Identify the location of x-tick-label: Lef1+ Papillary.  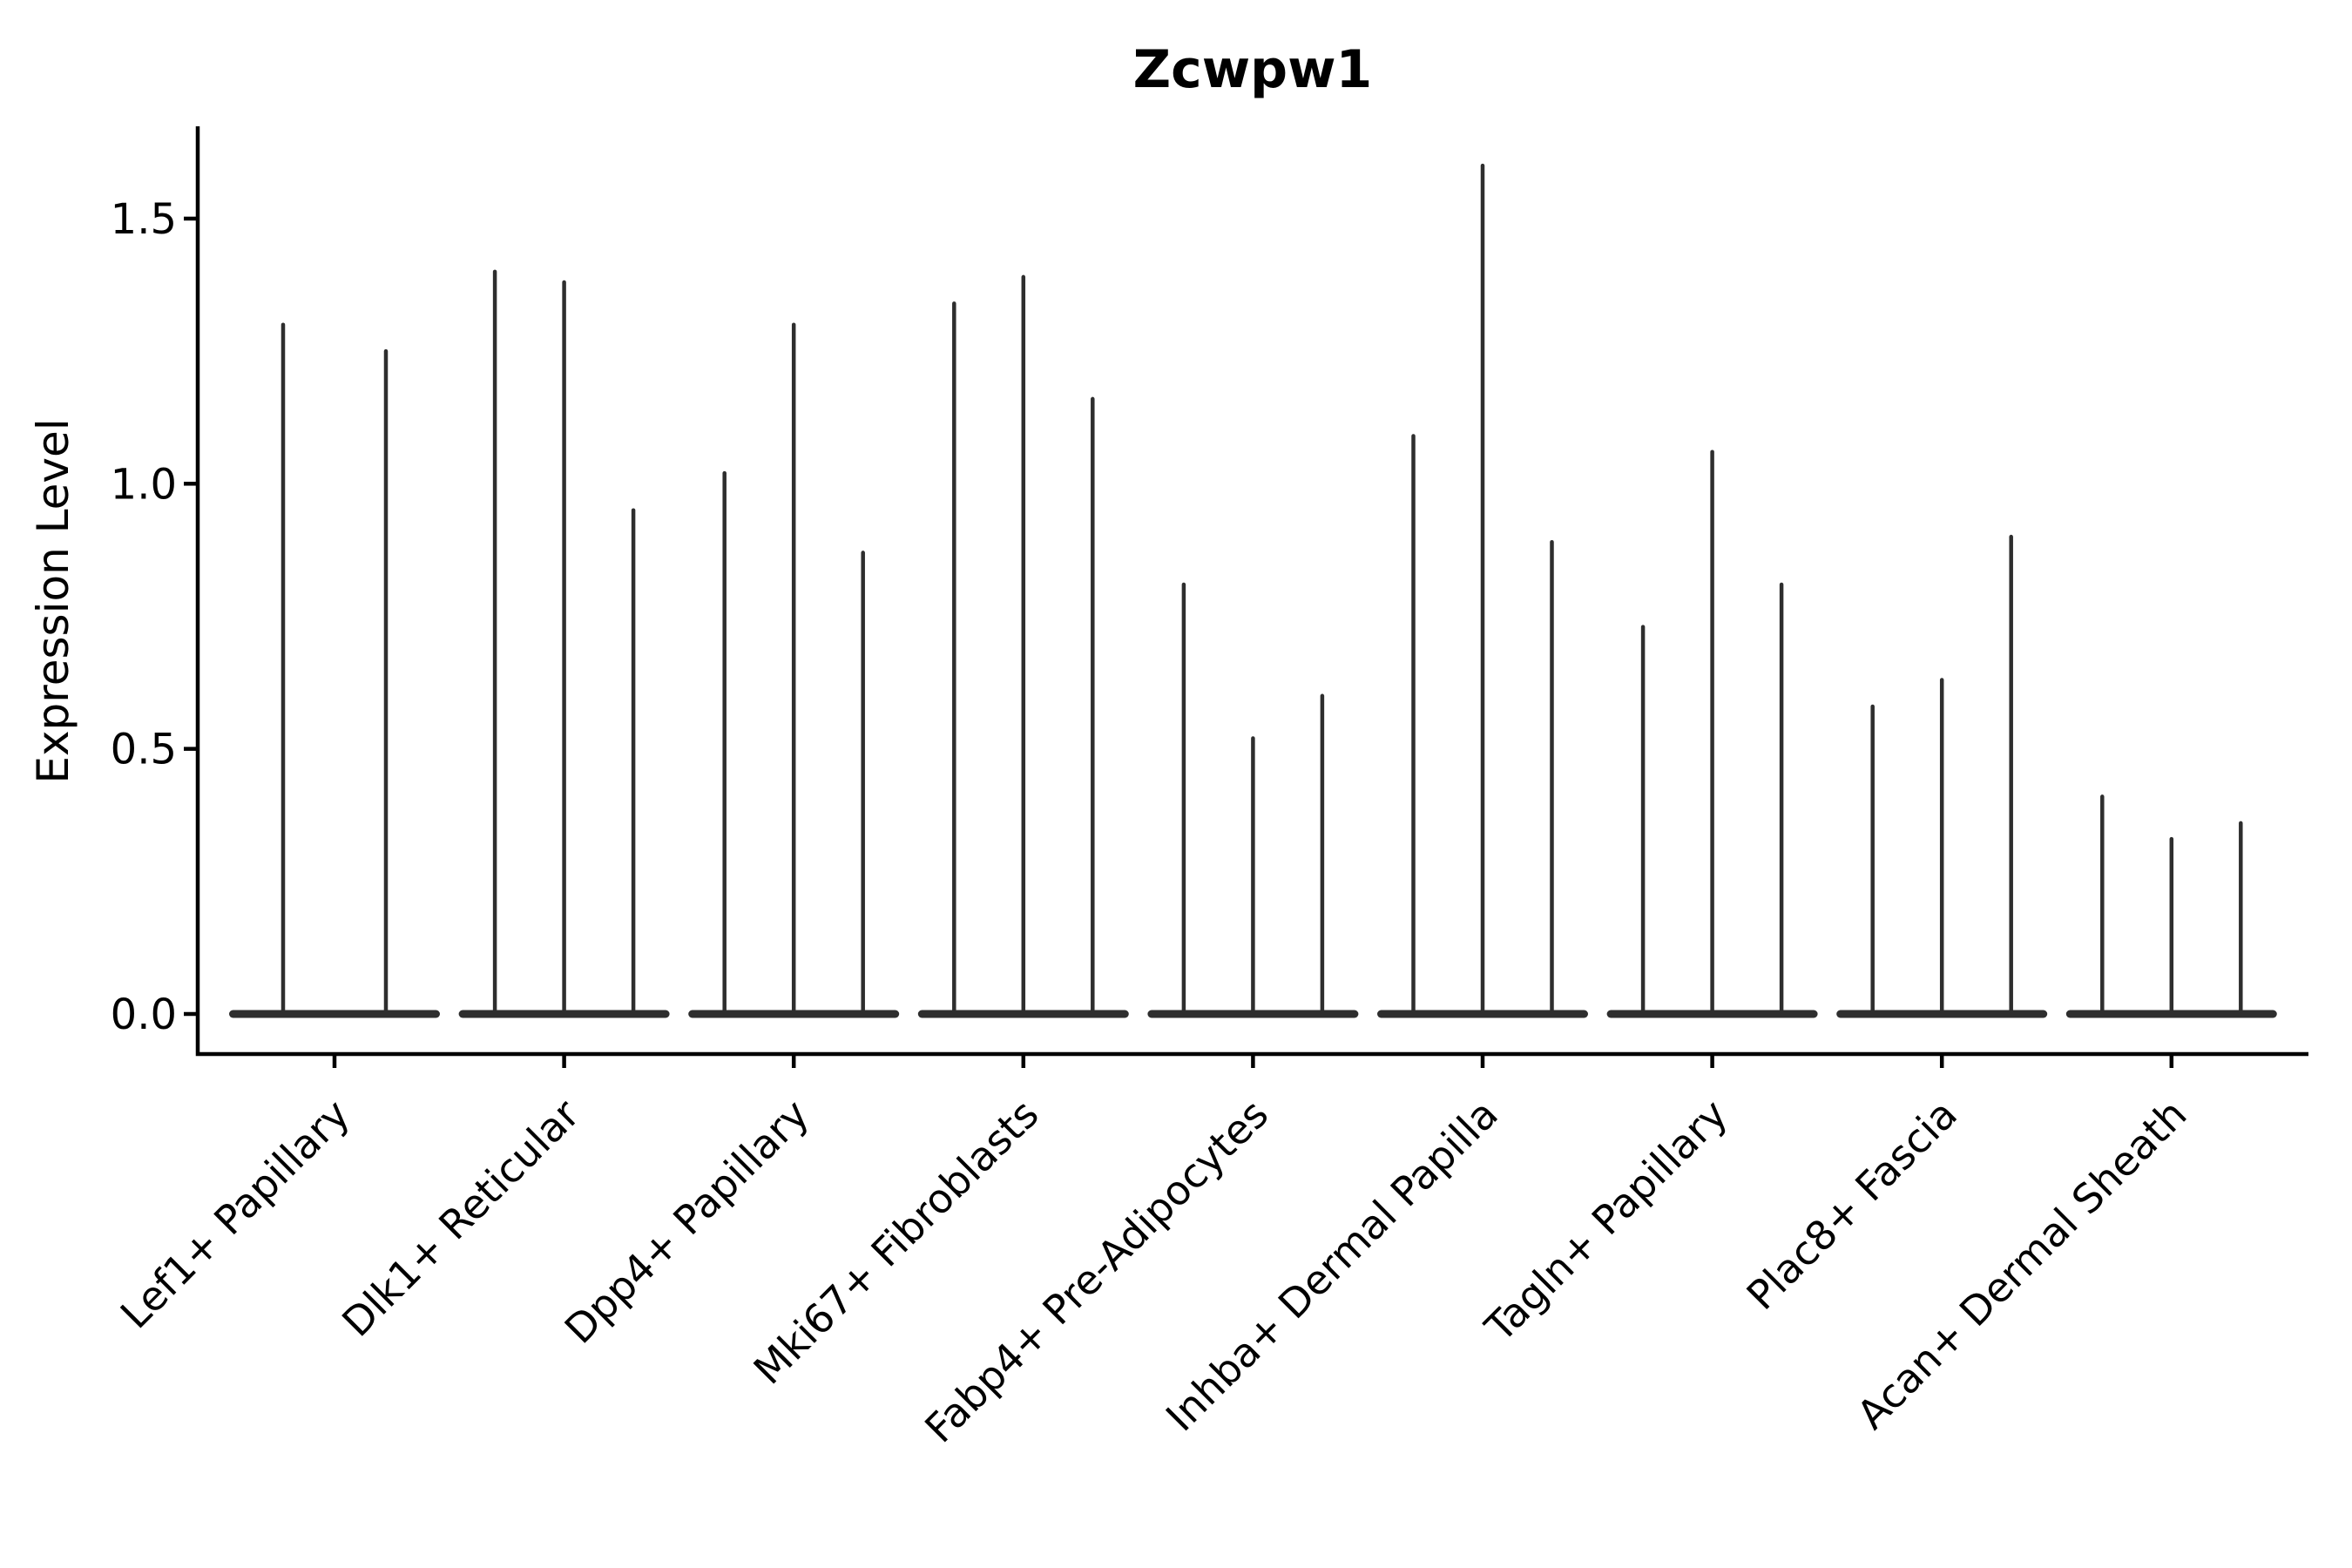
(235, 1214).